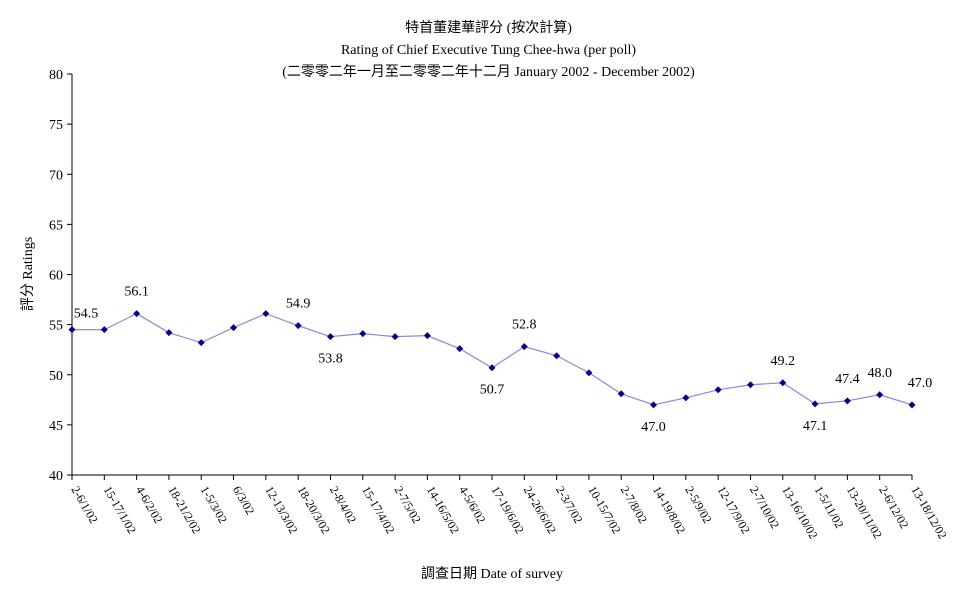 The height and width of the screenshot is (600, 977). I want to click on x-tick-label: 1-5/3/02, so click(214, 505).